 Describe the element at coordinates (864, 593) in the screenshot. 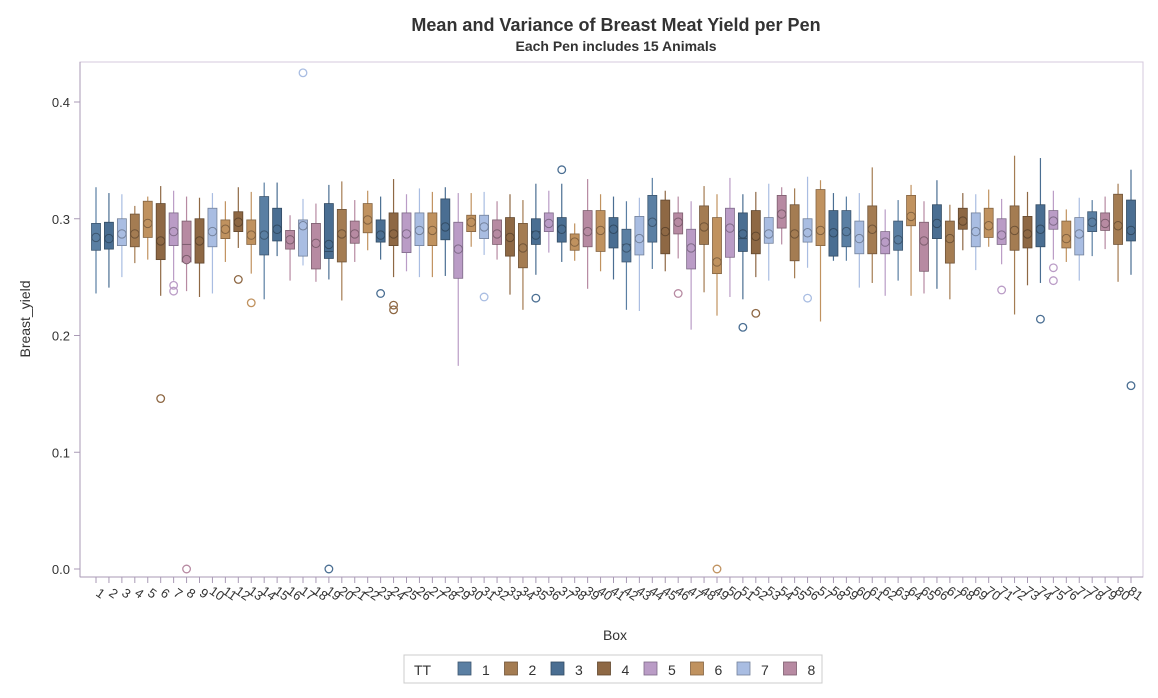

I see `x-tick-label: 60` at that location.